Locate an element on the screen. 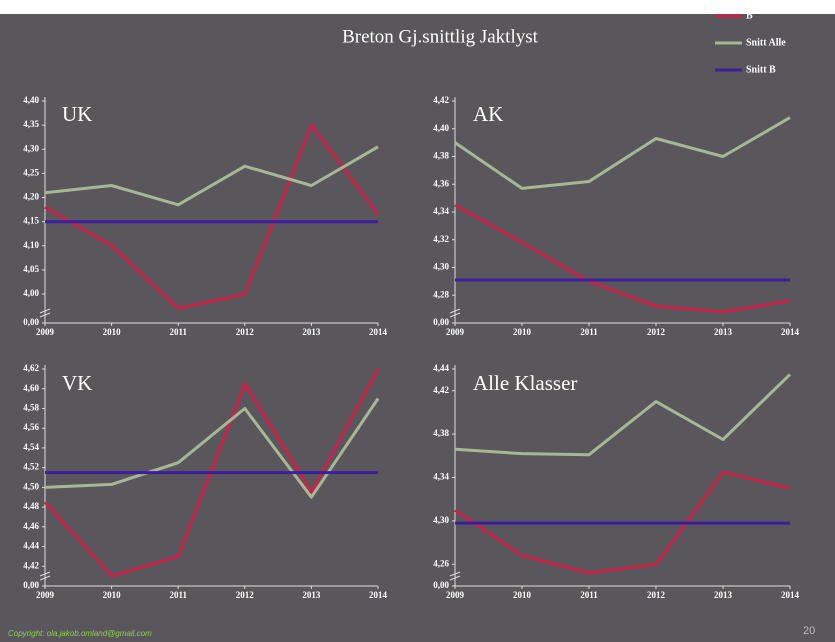  y-tick-label: 4,28 is located at coordinates (441, 294).